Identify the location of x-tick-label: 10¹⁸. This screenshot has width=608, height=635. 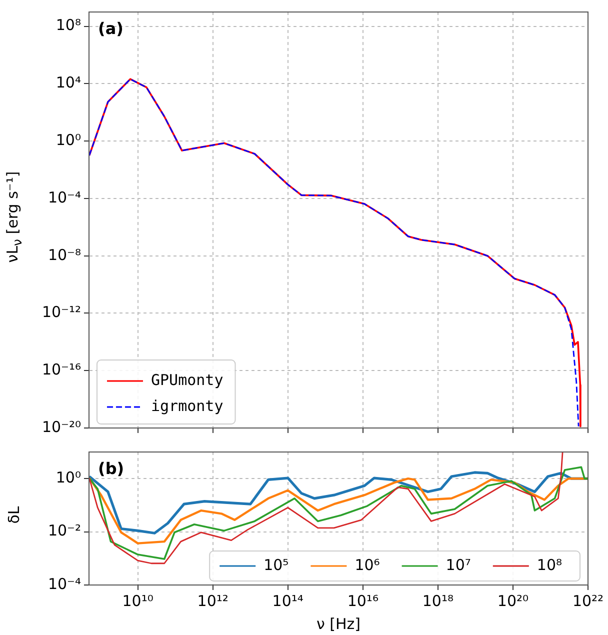
(438, 601).